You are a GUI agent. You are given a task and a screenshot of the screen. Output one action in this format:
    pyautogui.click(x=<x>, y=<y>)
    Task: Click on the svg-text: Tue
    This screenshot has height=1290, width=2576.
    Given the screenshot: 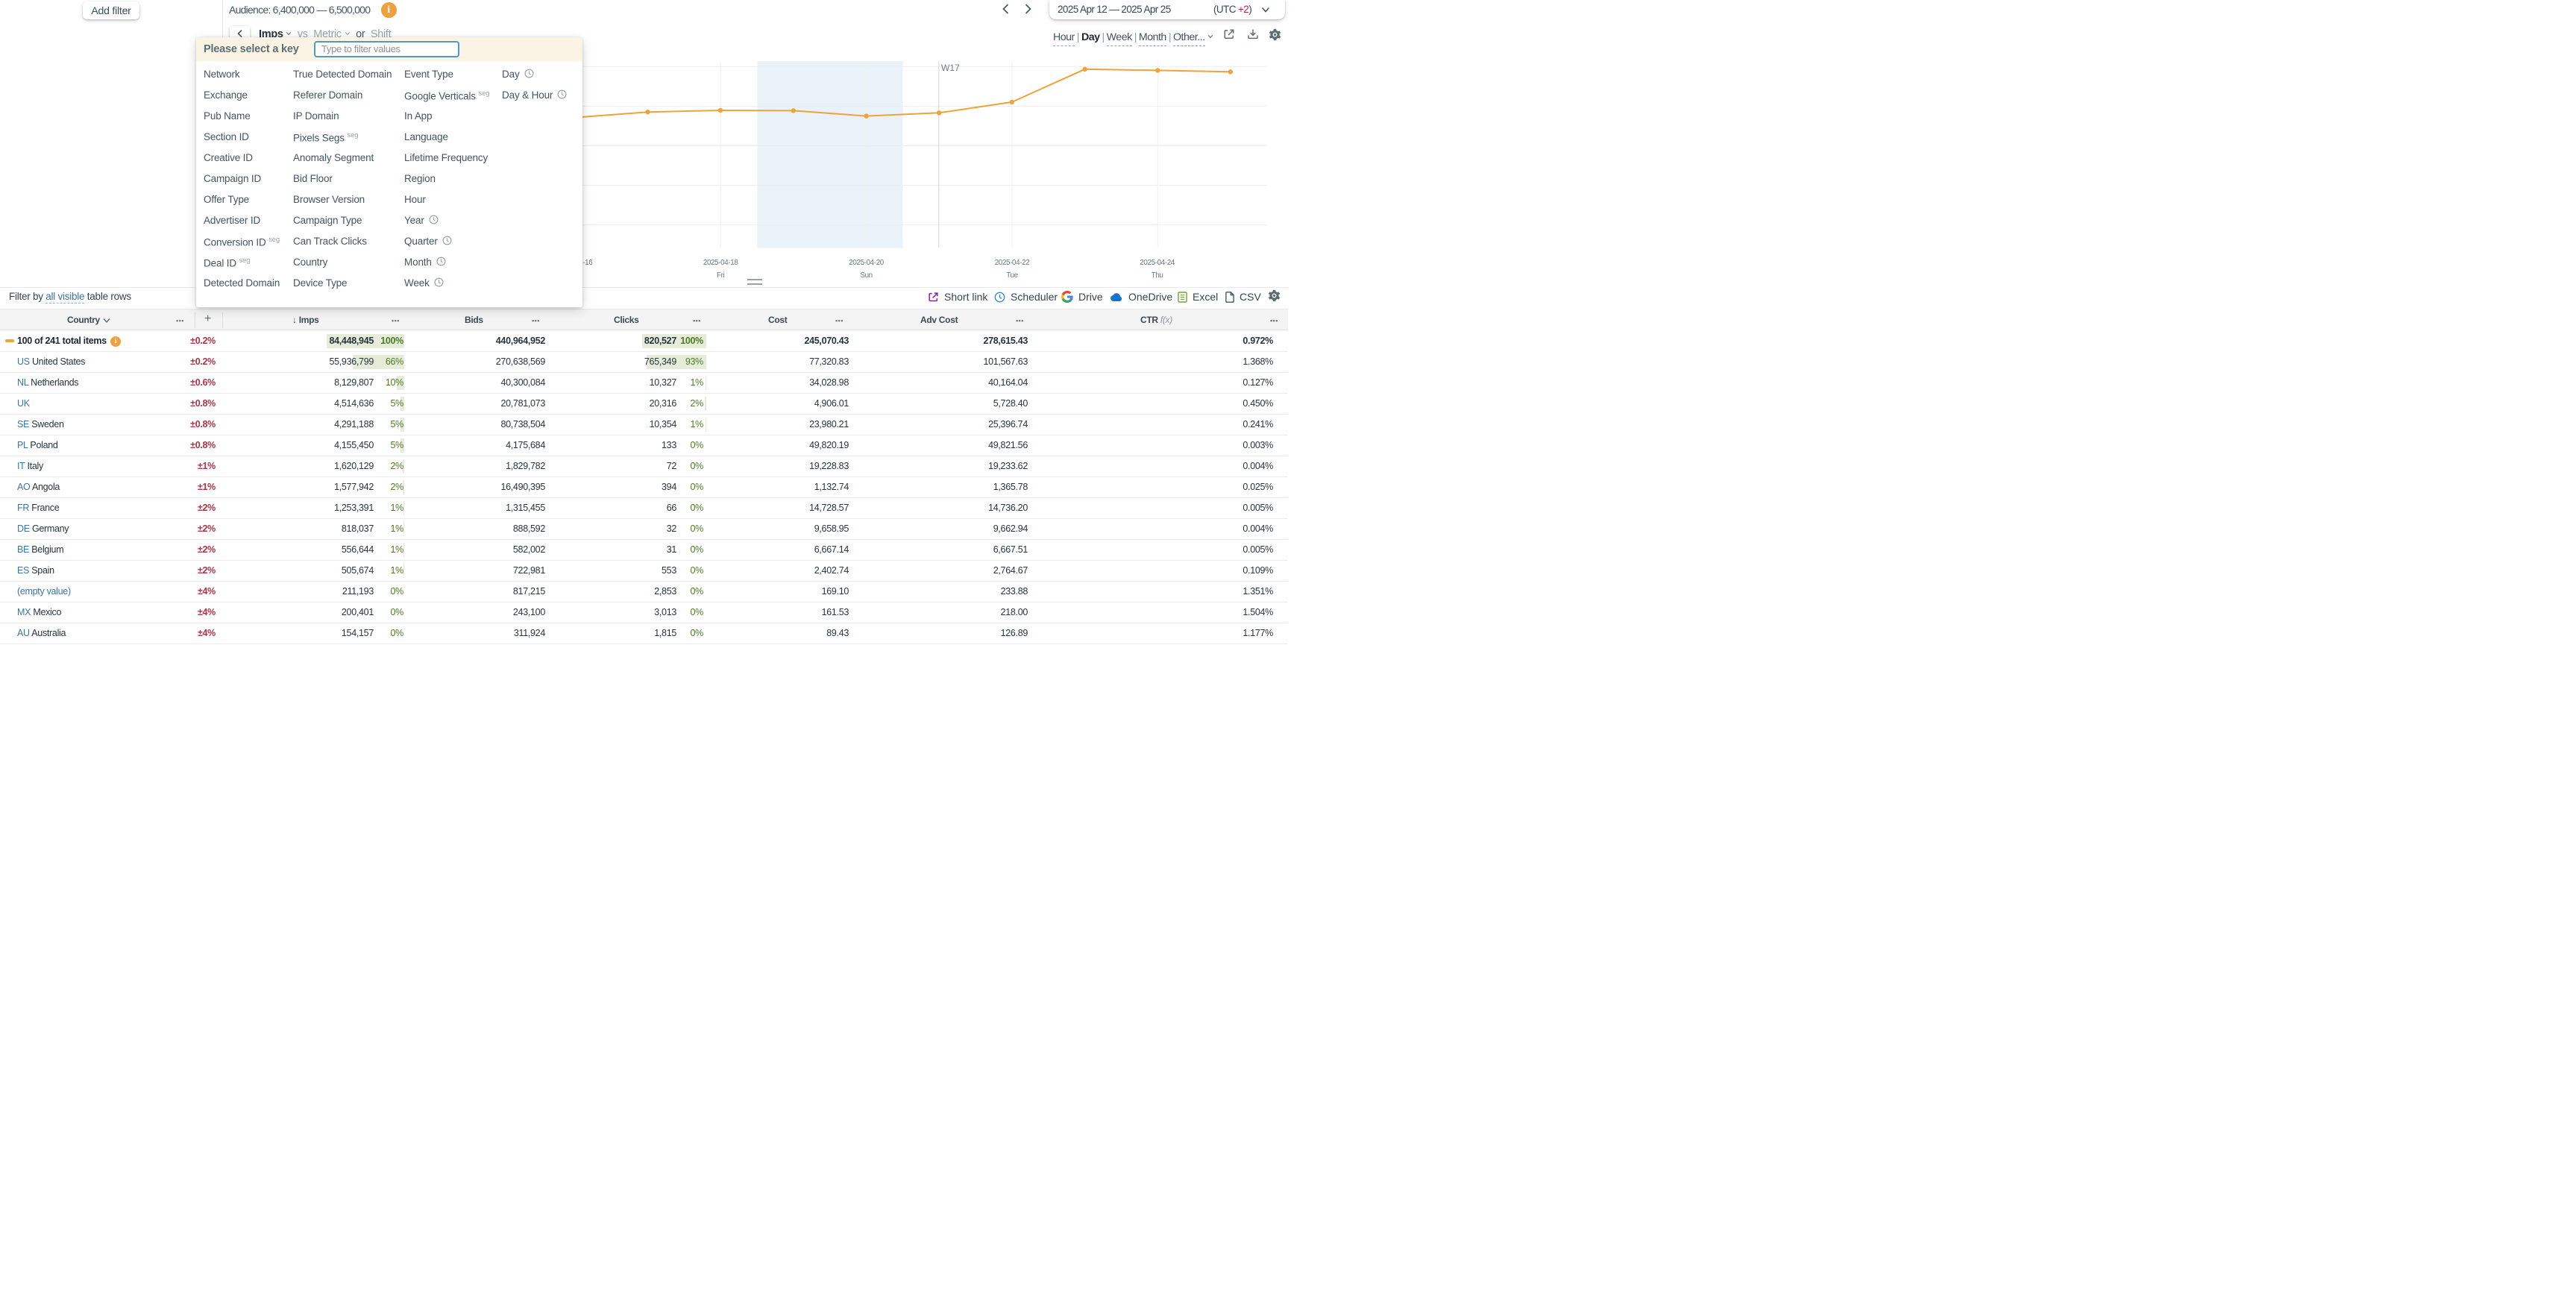 What is the action you would take?
    pyautogui.click(x=1012, y=275)
    